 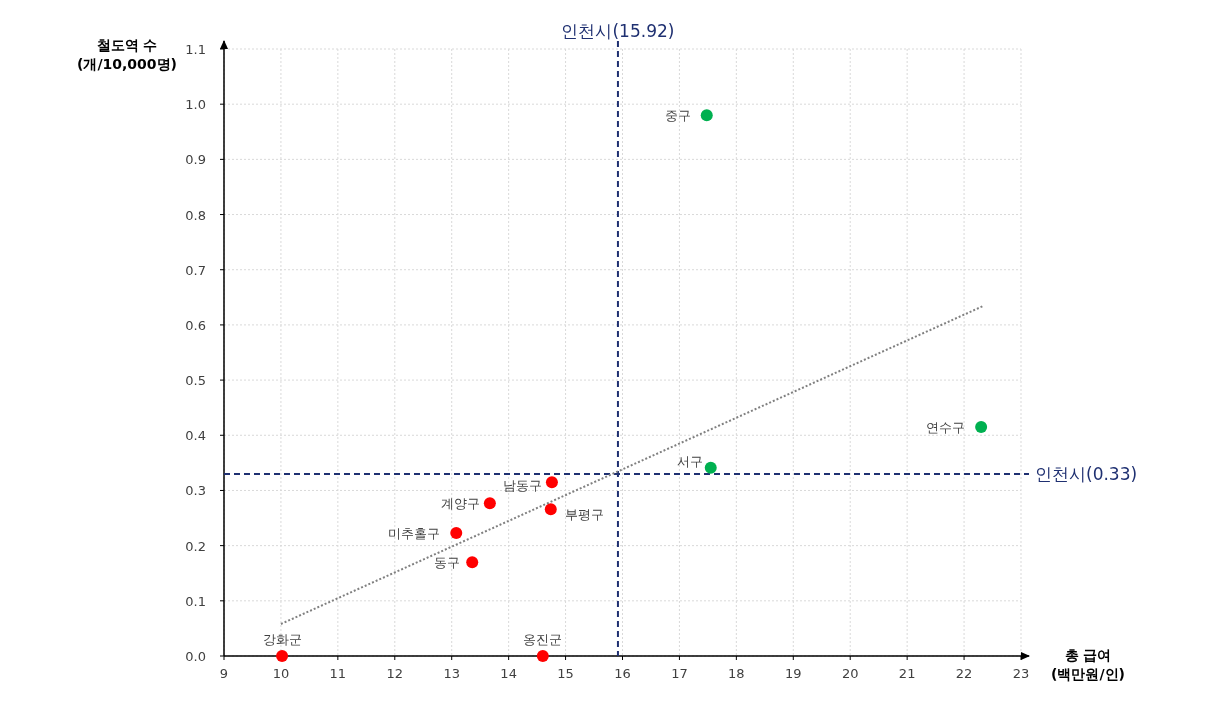 I want to click on y-tick-label: 0.1, so click(x=195, y=601).